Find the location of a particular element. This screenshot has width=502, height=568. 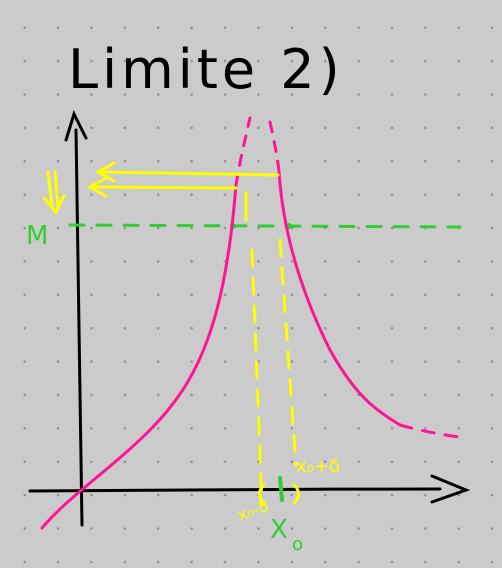

curve-right-branch is located at coordinates (339, 298).